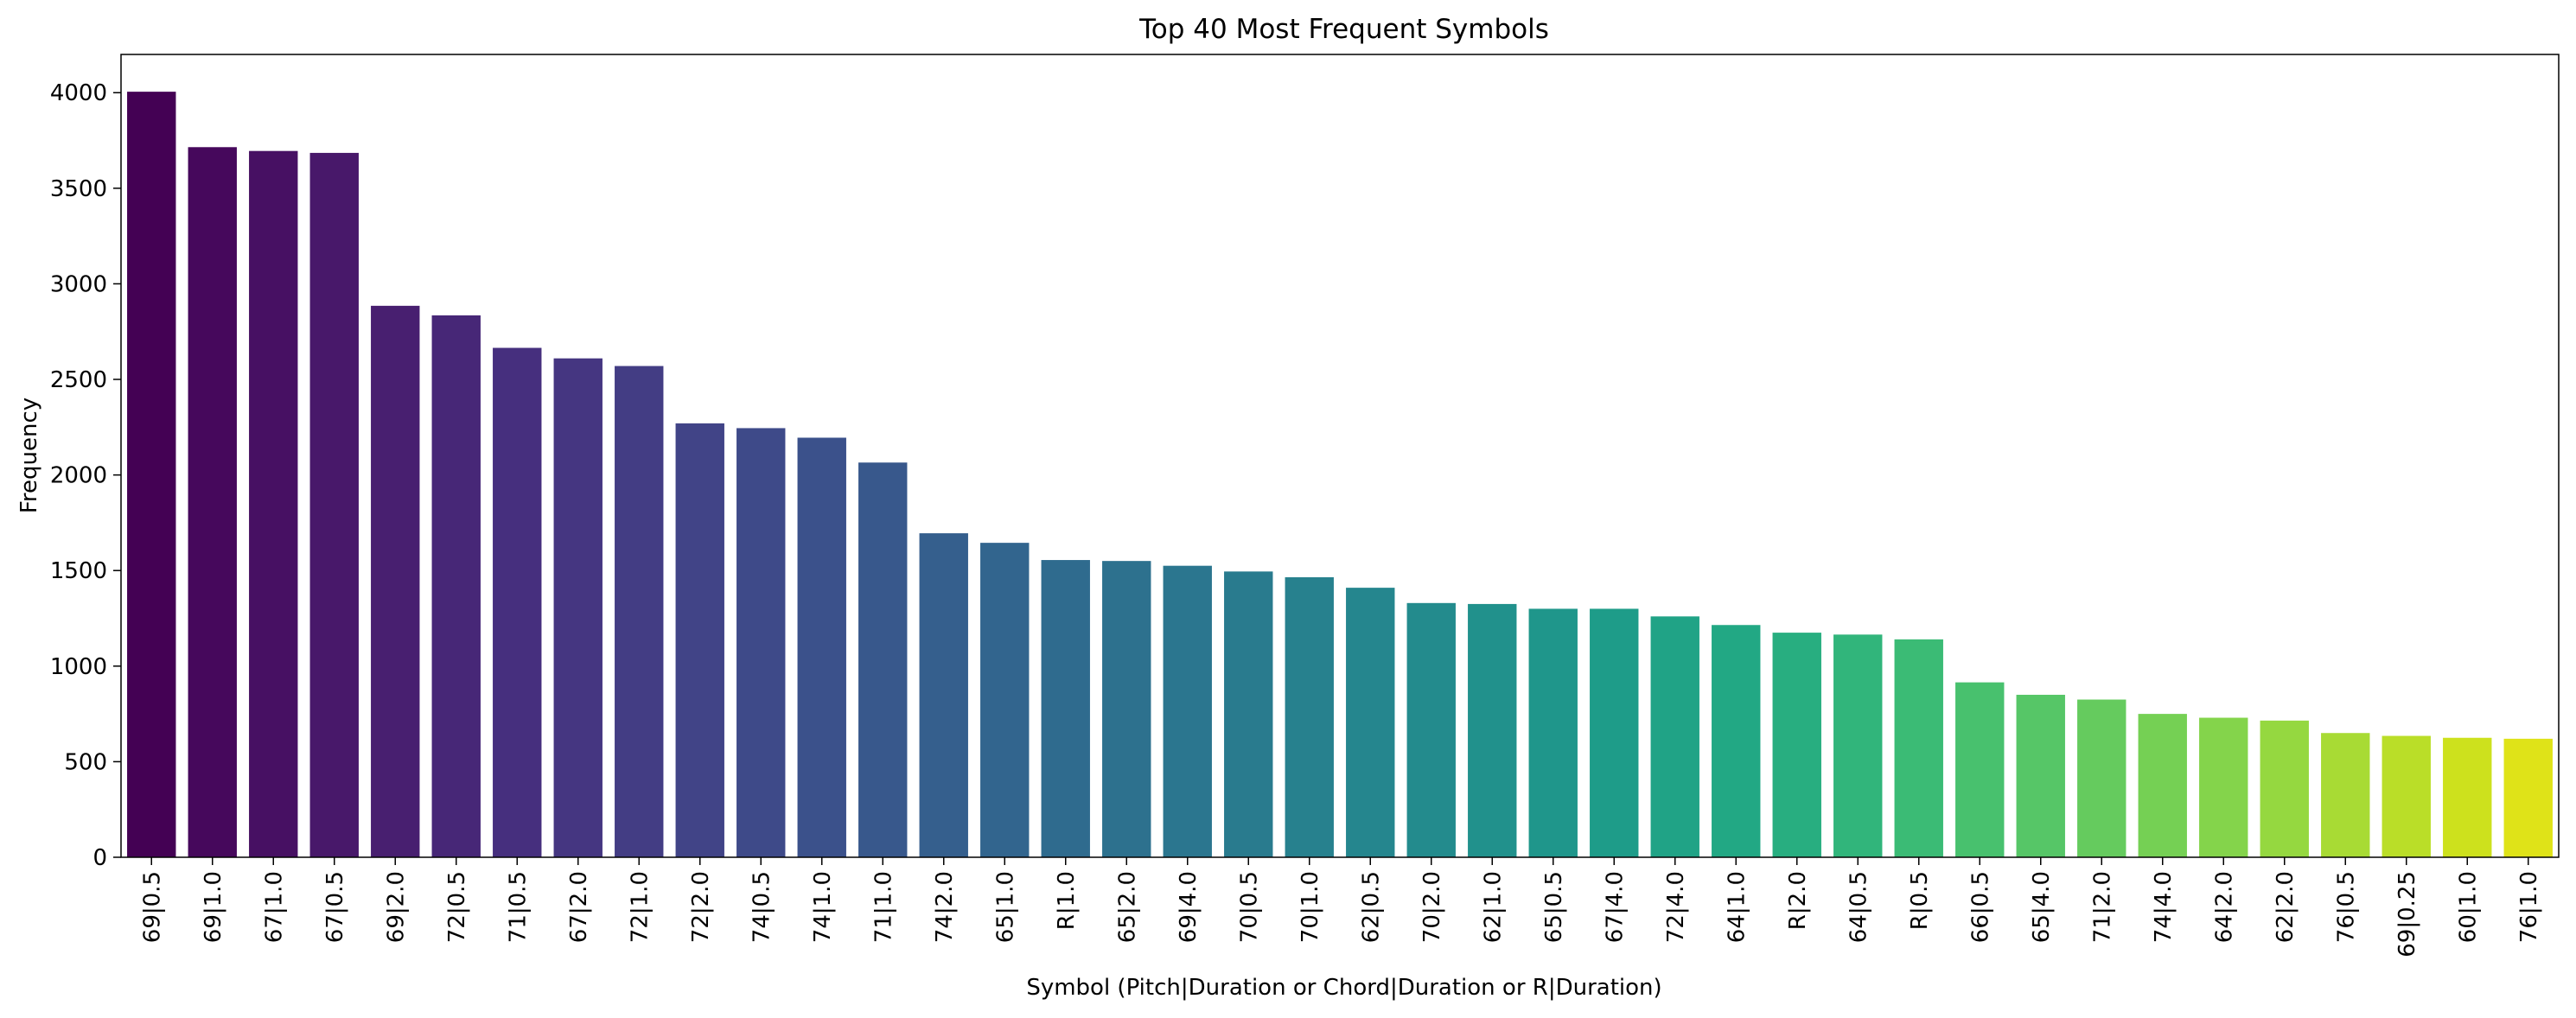 Image resolution: width=2576 pixels, height=1018 pixels. What do you see at coordinates (1798, 900) in the screenshot?
I see `x-tick-label: R|2.0` at bounding box center [1798, 900].